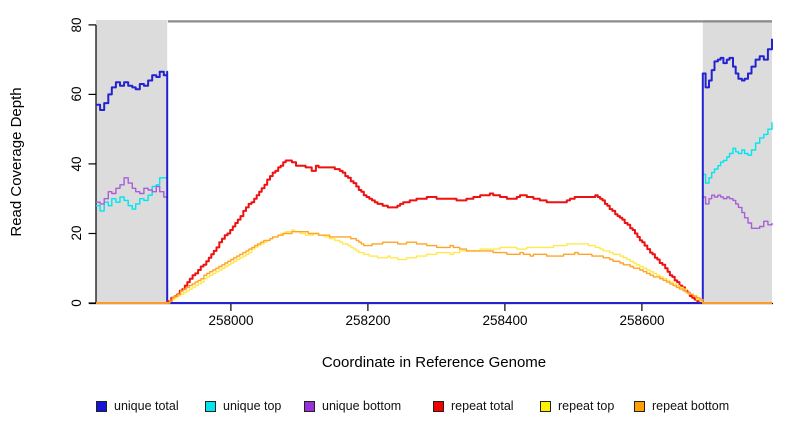 The image size is (792, 432). I want to click on legend-item-repeat-total: repeat total, so click(473, 406).